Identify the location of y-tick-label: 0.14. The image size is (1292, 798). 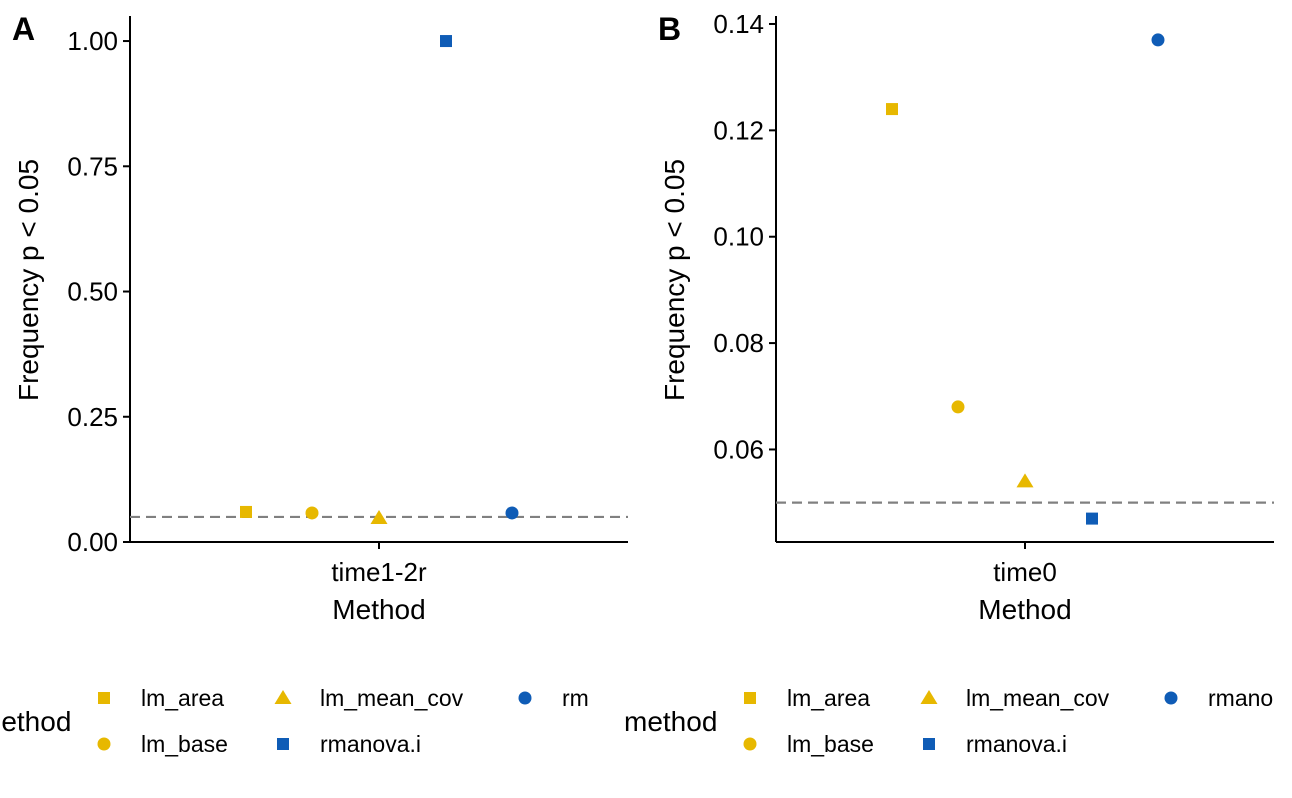
(738, 24).